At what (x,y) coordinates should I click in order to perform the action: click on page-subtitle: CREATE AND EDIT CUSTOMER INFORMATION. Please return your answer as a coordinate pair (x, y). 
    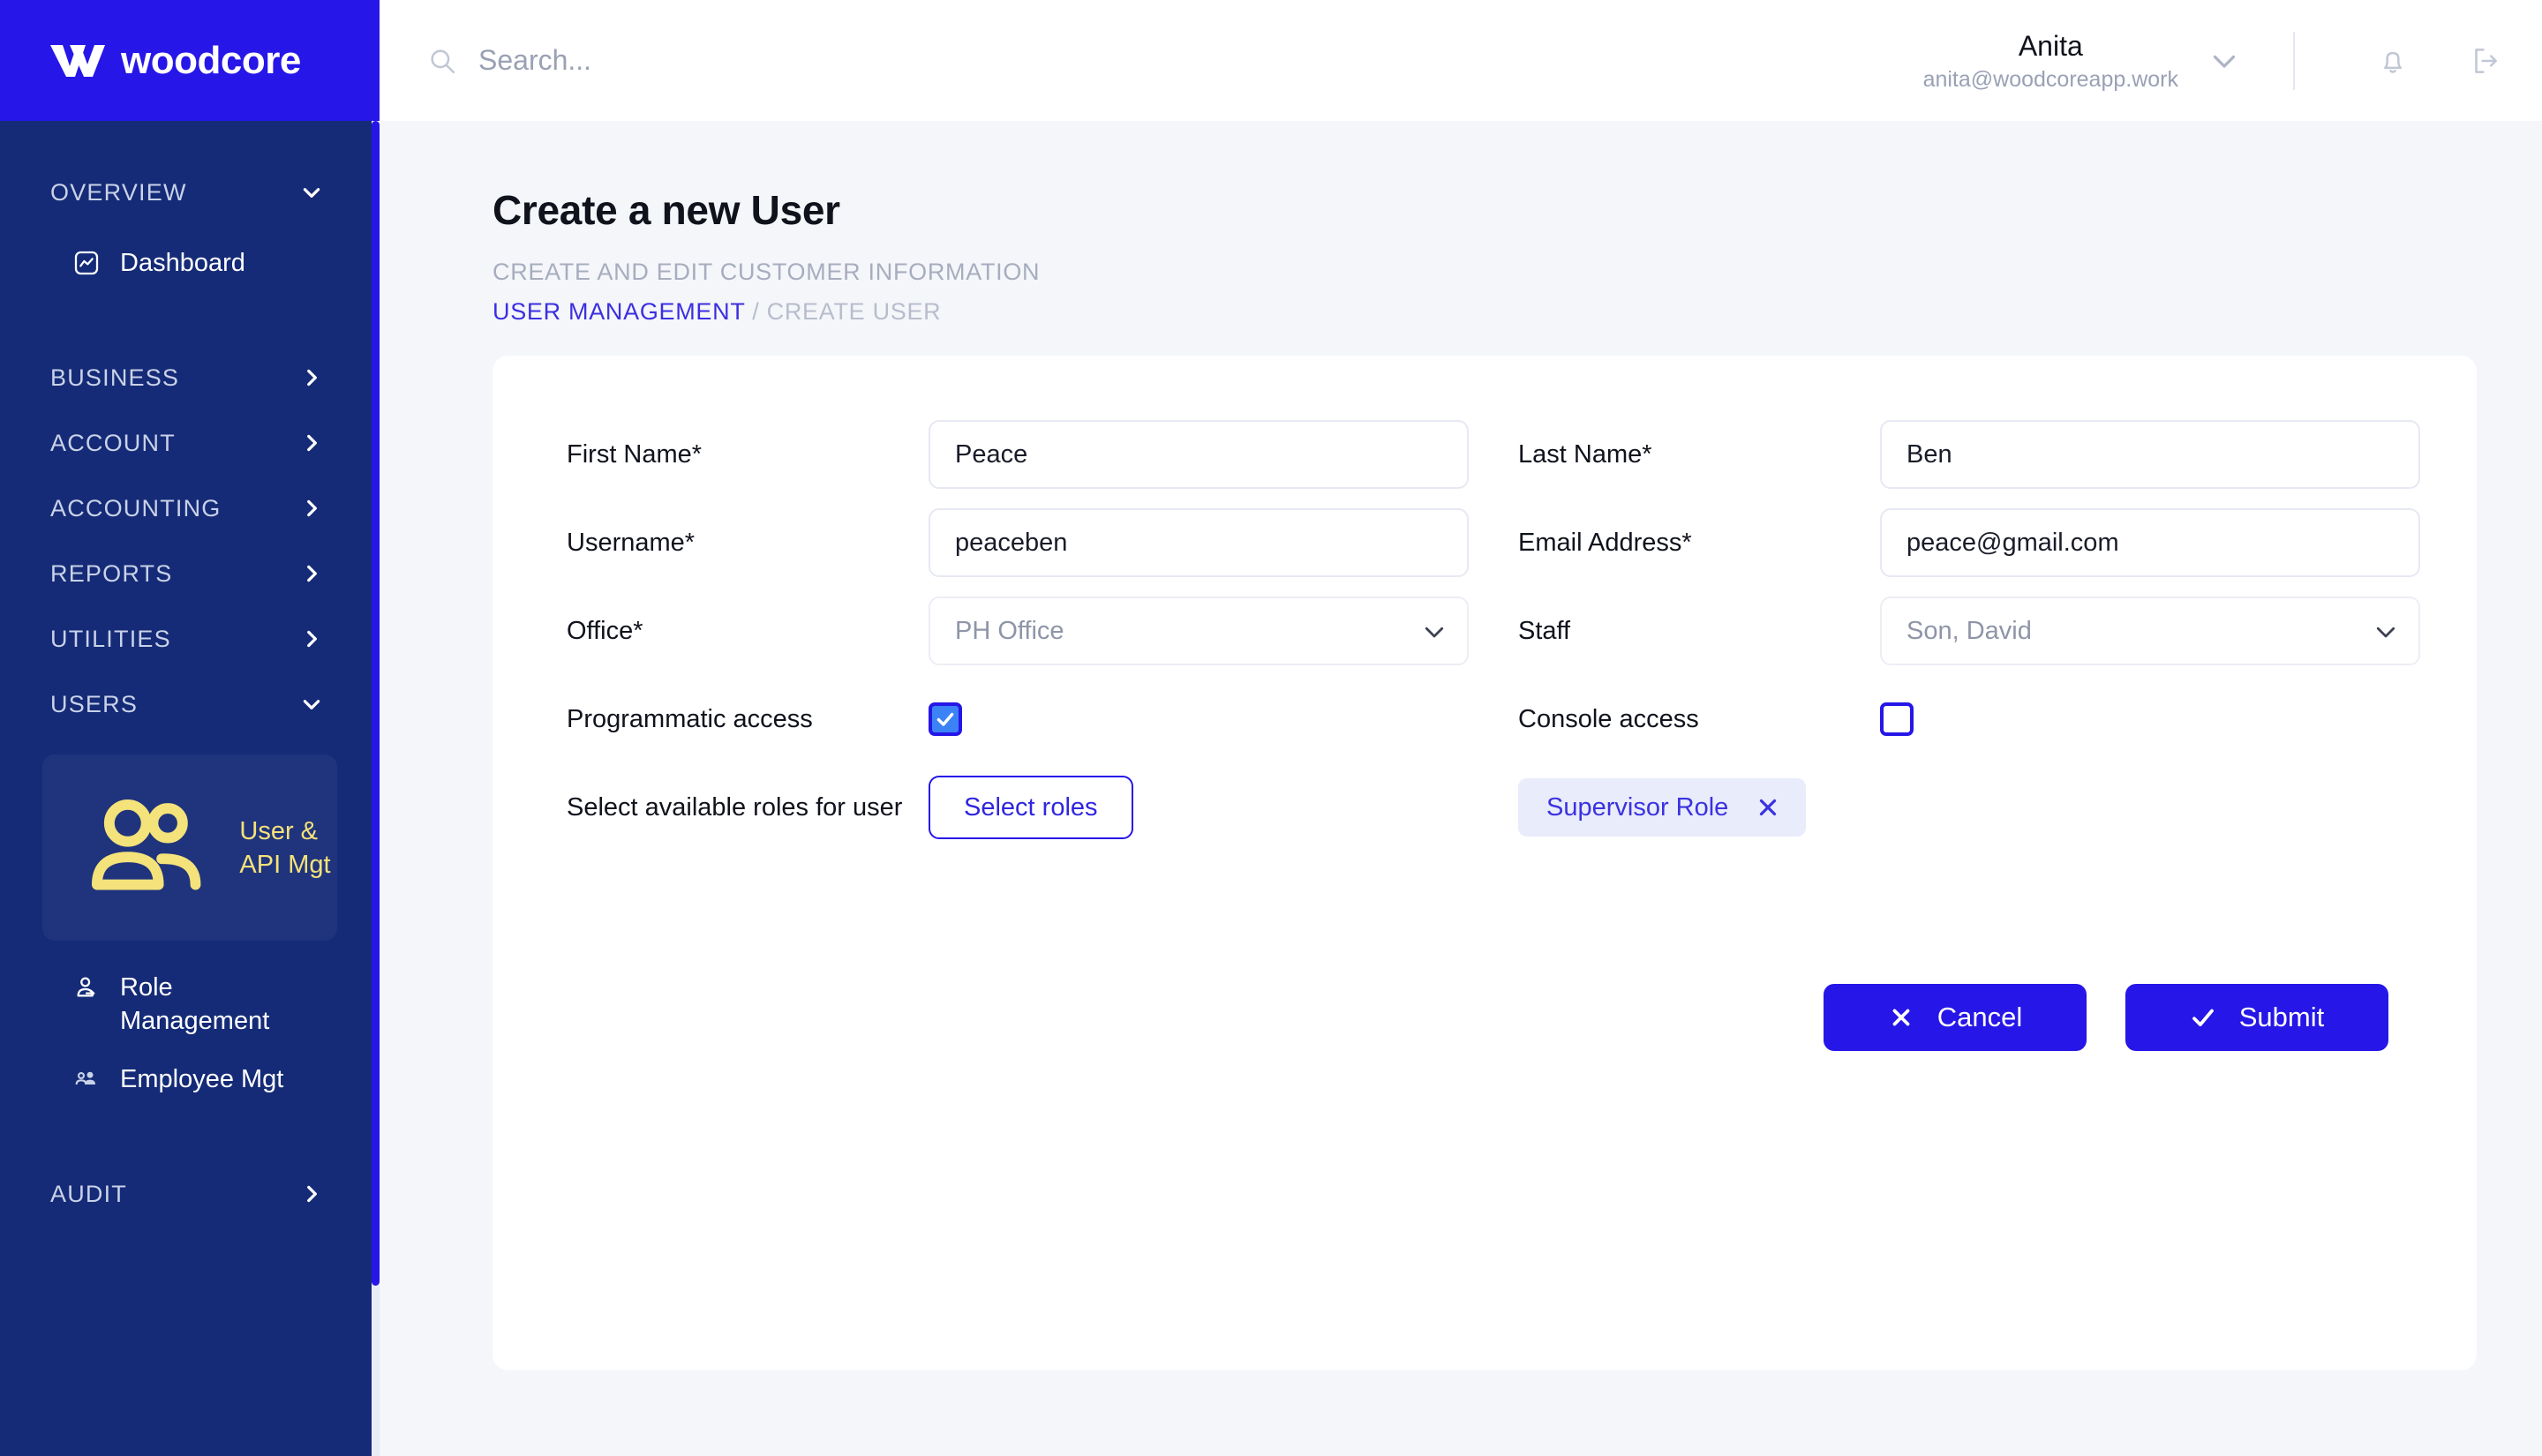
    Looking at the image, I should click on (767, 272).